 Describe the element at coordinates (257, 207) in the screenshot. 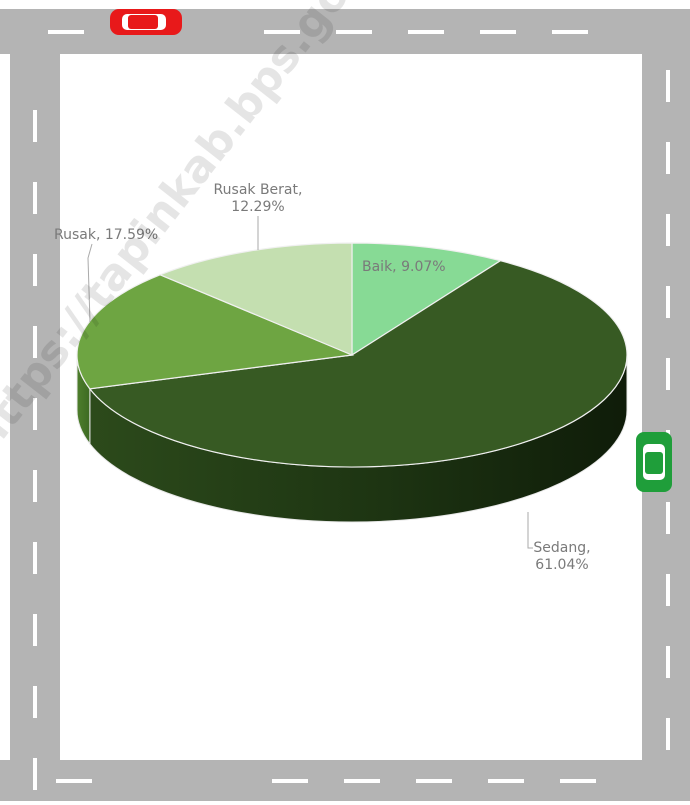

I see `data-label-rusak-berat-value: 12.29%` at that location.